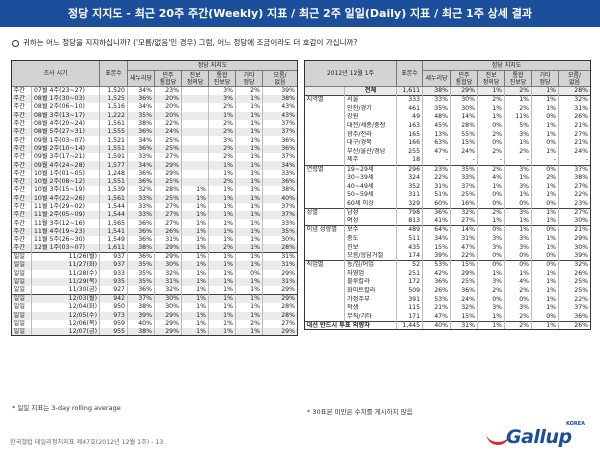 The width and height of the screenshot is (600, 450). I want to click on row-minju: 25%, so click(464, 195).